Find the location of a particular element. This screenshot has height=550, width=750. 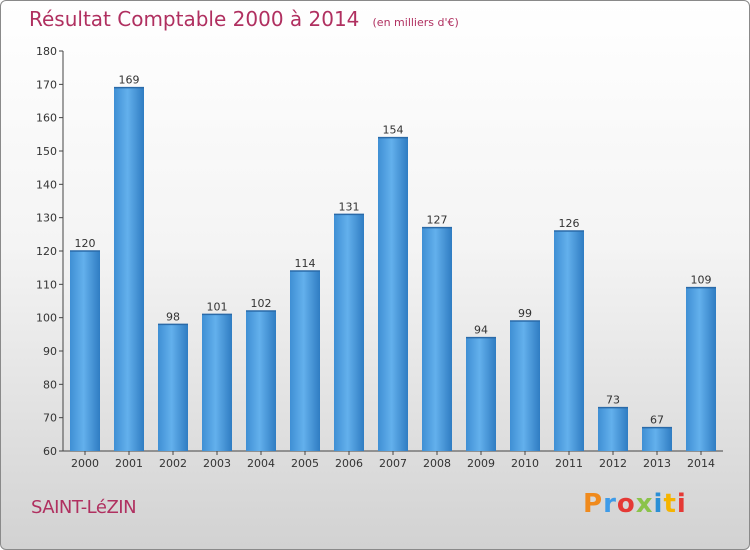

bar-2009 is located at coordinates (481, 394).